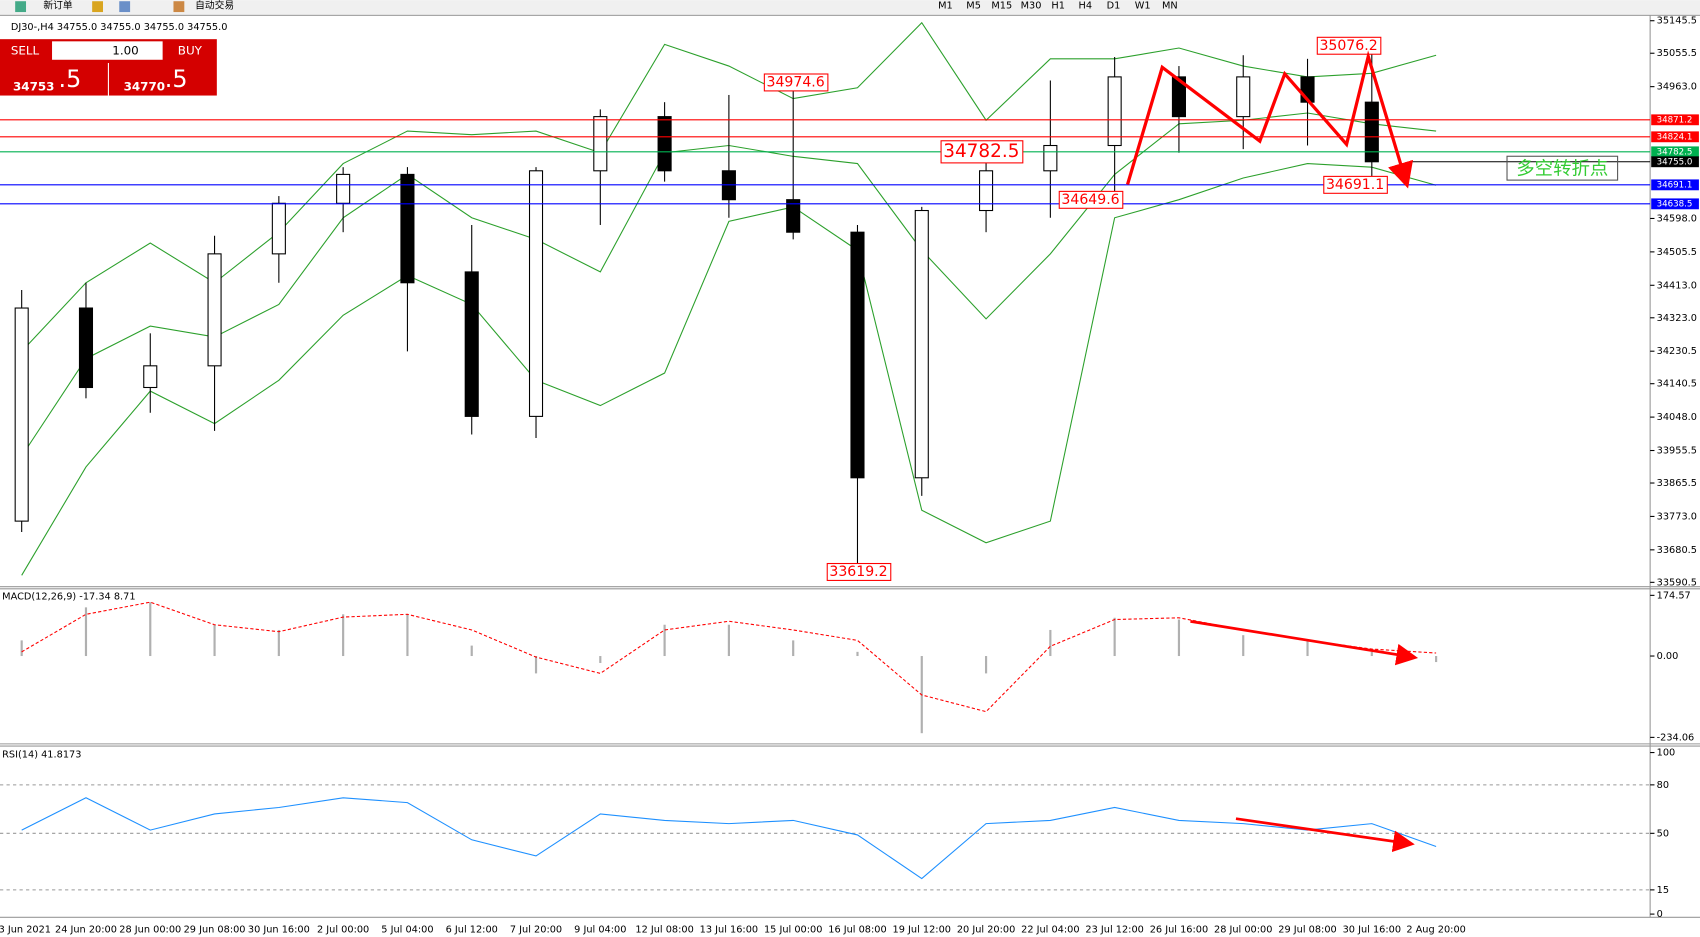 Image resolution: width=1700 pixels, height=937 pixels. Describe the element at coordinates (214, 6) in the screenshot. I see `auto-trading-button: 自动交易` at that location.